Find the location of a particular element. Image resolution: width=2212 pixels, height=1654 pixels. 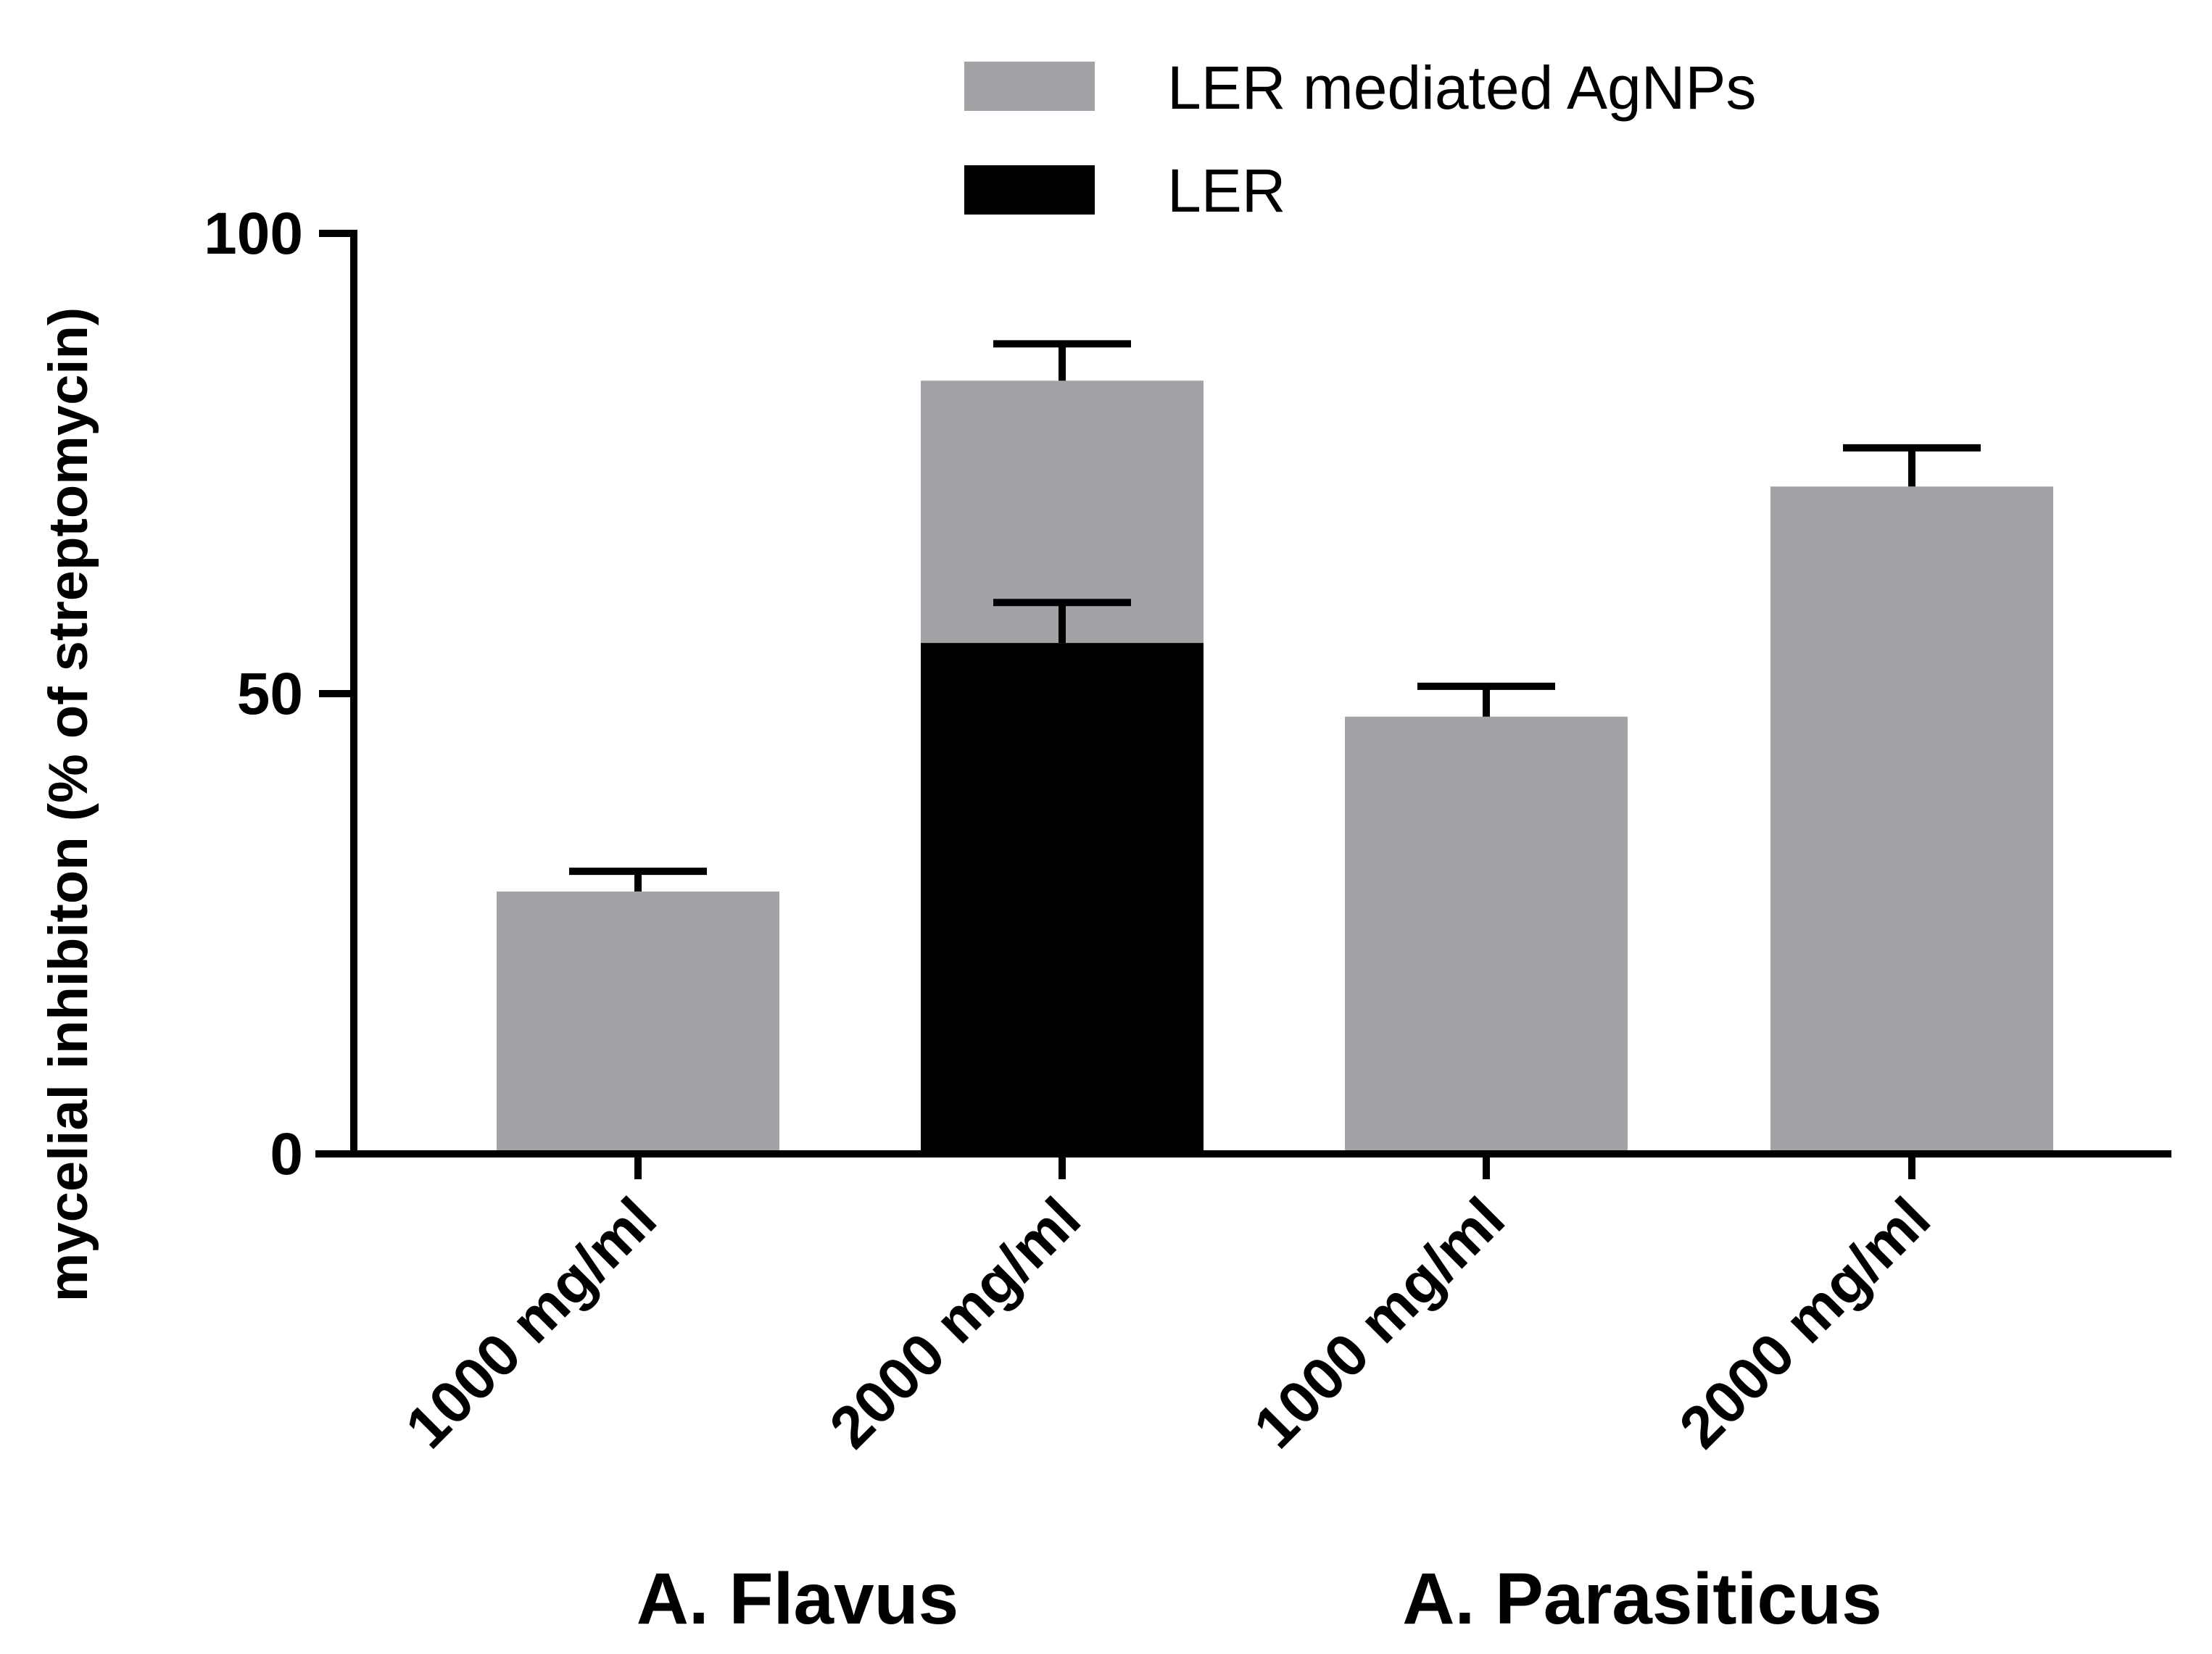

y-ticks: 0 50 100 is located at coordinates (279, 694).